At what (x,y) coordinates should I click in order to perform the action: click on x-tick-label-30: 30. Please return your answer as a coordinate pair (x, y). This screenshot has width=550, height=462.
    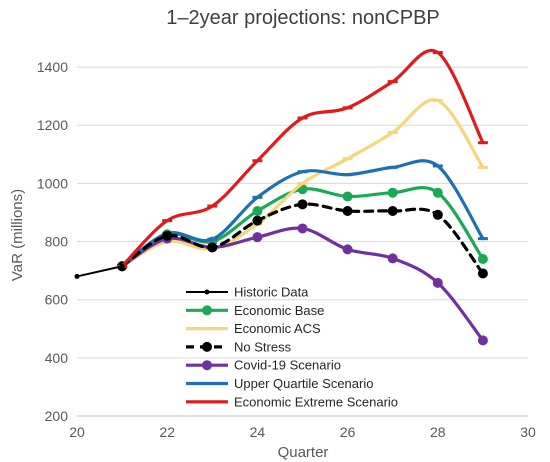
    Looking at the image, I should click on (528, 432).